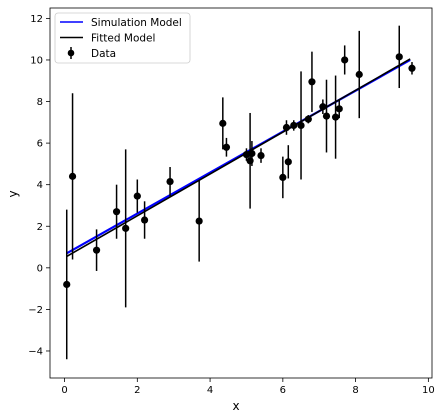 The width and height of the screenshot is (436, 420). I want to click on x-tick-label: 0, so click(64, 390).